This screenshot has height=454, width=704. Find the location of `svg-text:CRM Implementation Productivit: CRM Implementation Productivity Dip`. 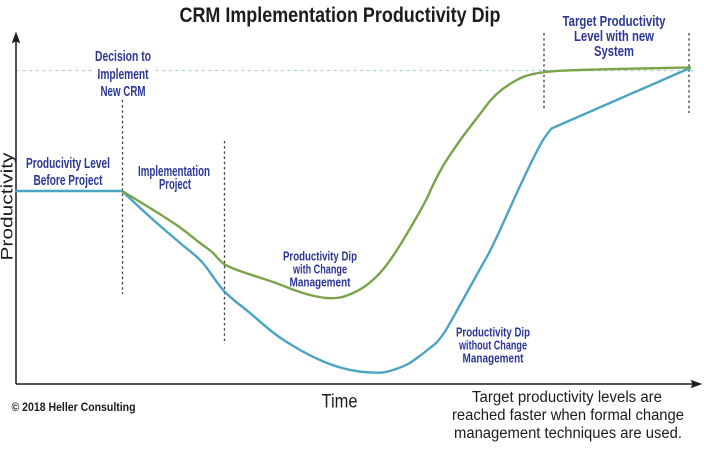

svg-text:CRM Implementation Productivit: CRM Implementation Productivity Dip is located at coordinates (340, 15).